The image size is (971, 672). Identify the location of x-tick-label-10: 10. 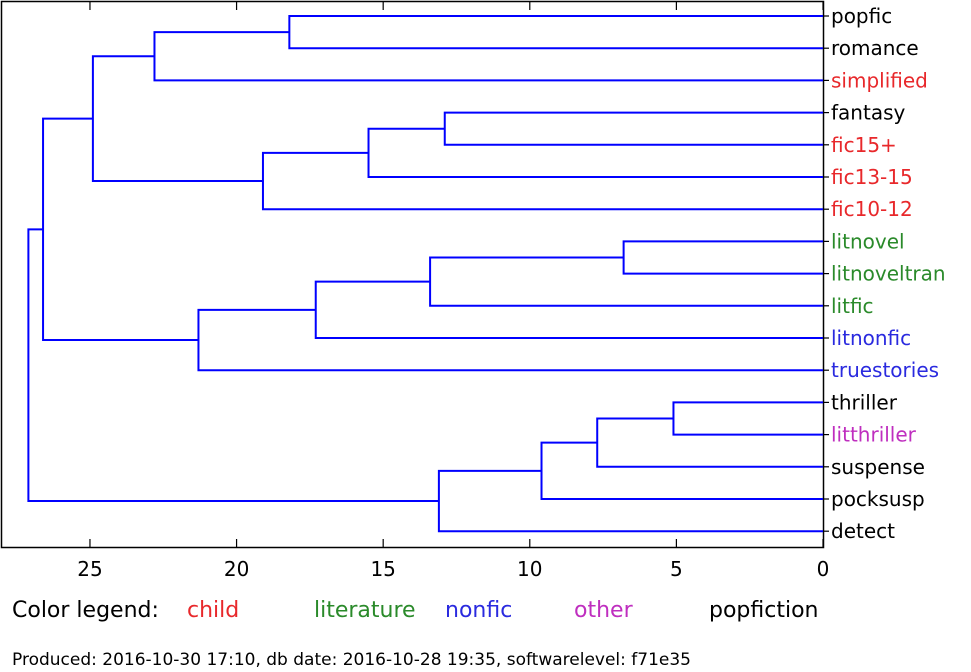
(529, 569).